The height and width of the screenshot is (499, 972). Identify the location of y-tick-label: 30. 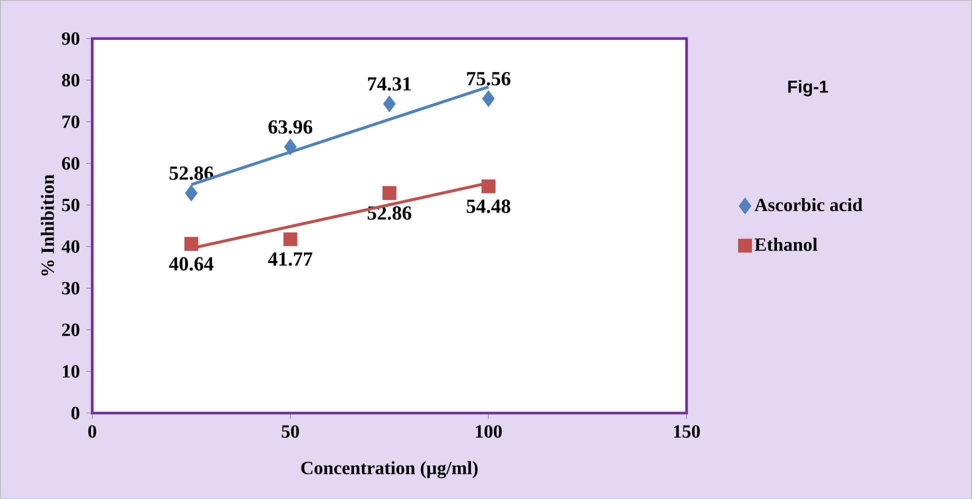
(71, 288).